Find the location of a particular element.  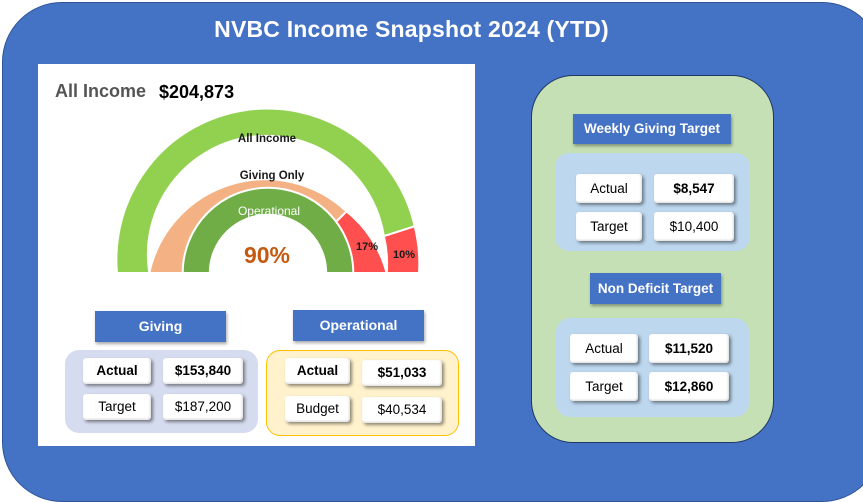

non-deficit-header: Non Deficit Target is located at coordinates (655, 288).